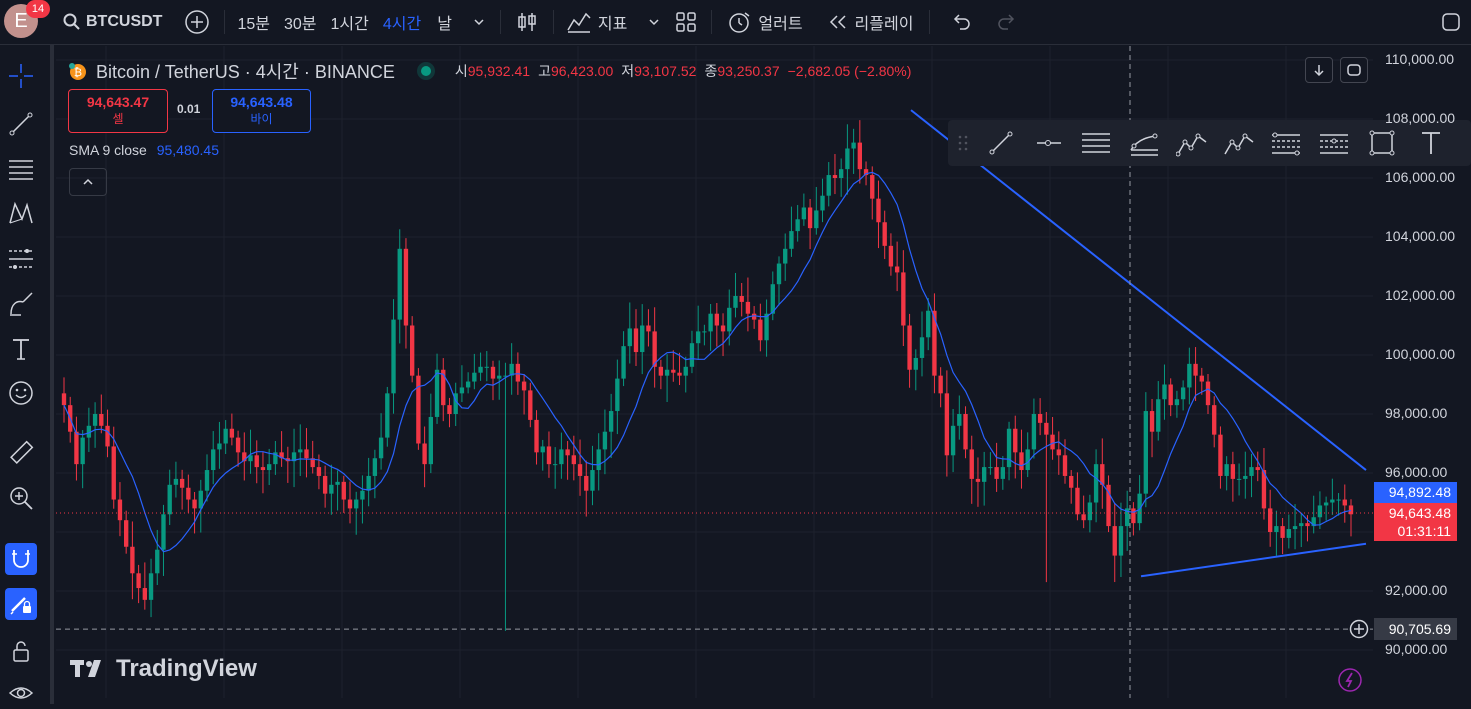 This screenshot has height=709, width=1471. What do you see at coordinates (253, 24) in the screenshot?
I see `interval-15m: 15분` at bounding box center [253, 24].